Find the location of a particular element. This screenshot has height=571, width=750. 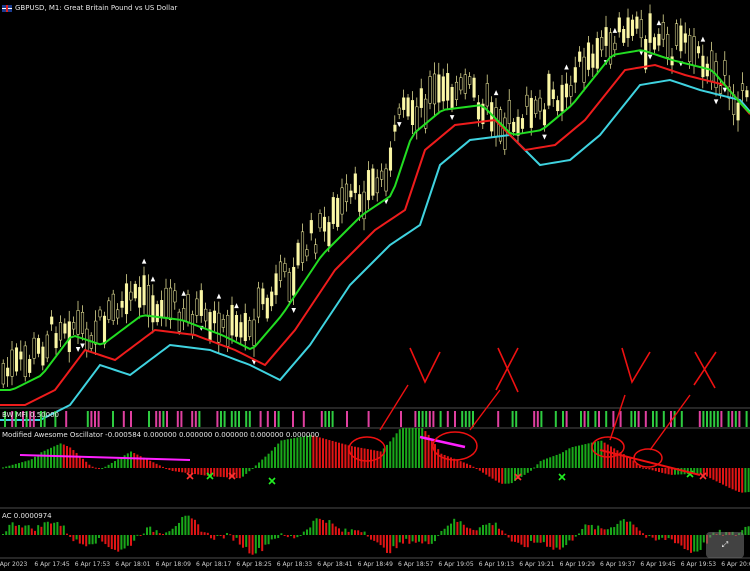

annotation-x-mark is located at coordinates (507, 370).